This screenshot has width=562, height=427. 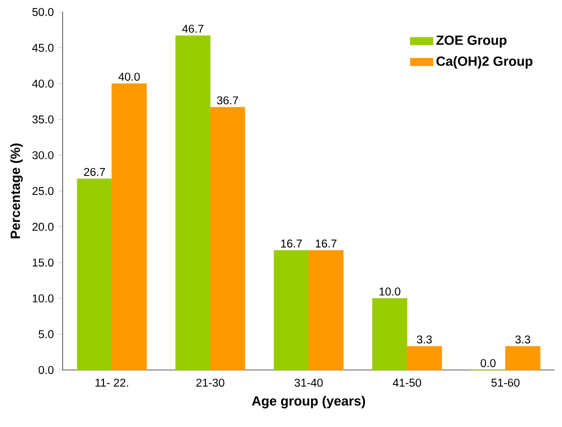 I want to click on y-tick-label: 5.0, so click(x=46, y=334).